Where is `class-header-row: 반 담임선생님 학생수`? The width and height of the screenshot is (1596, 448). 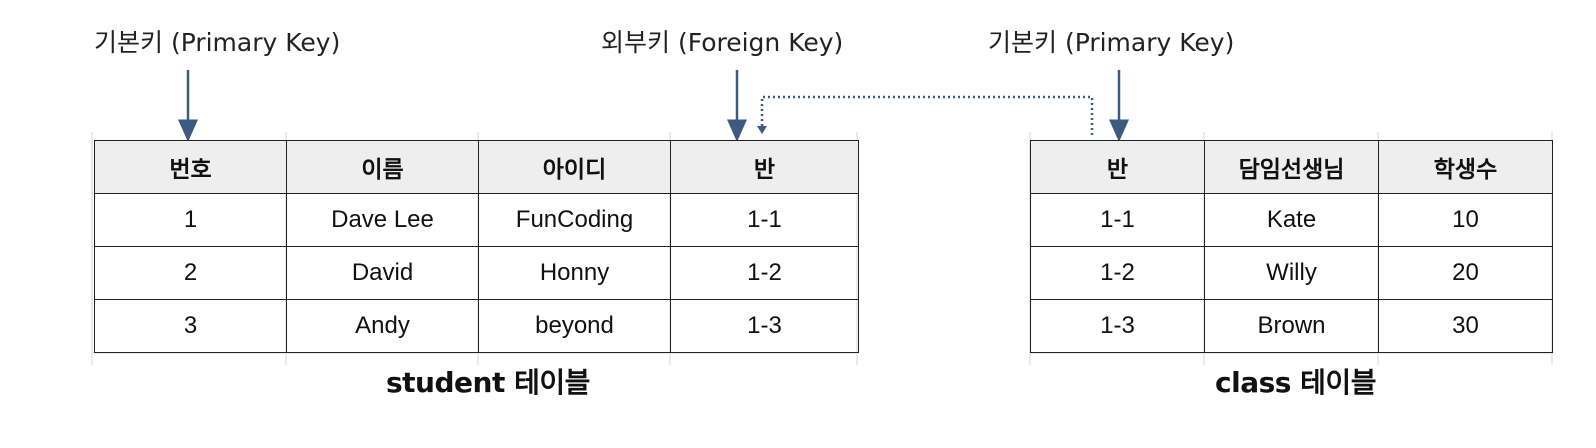 class-header-row: 반 담임선생님 학생수 is located at coordinates (1291, 167).